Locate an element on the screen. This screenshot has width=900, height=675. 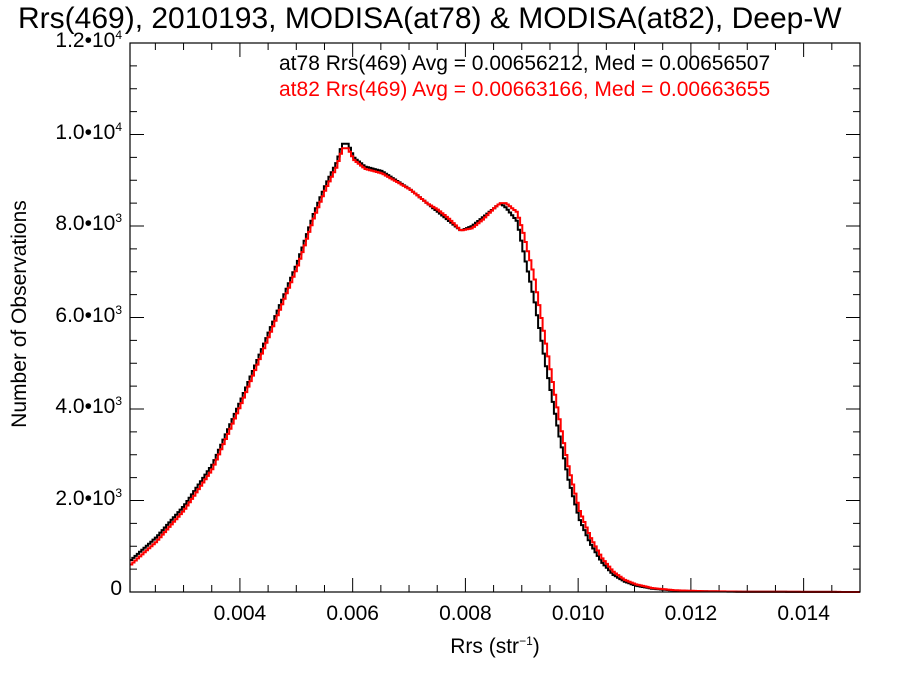
y-tick-label: 1.0•104 is located at coordinates (88, 131).